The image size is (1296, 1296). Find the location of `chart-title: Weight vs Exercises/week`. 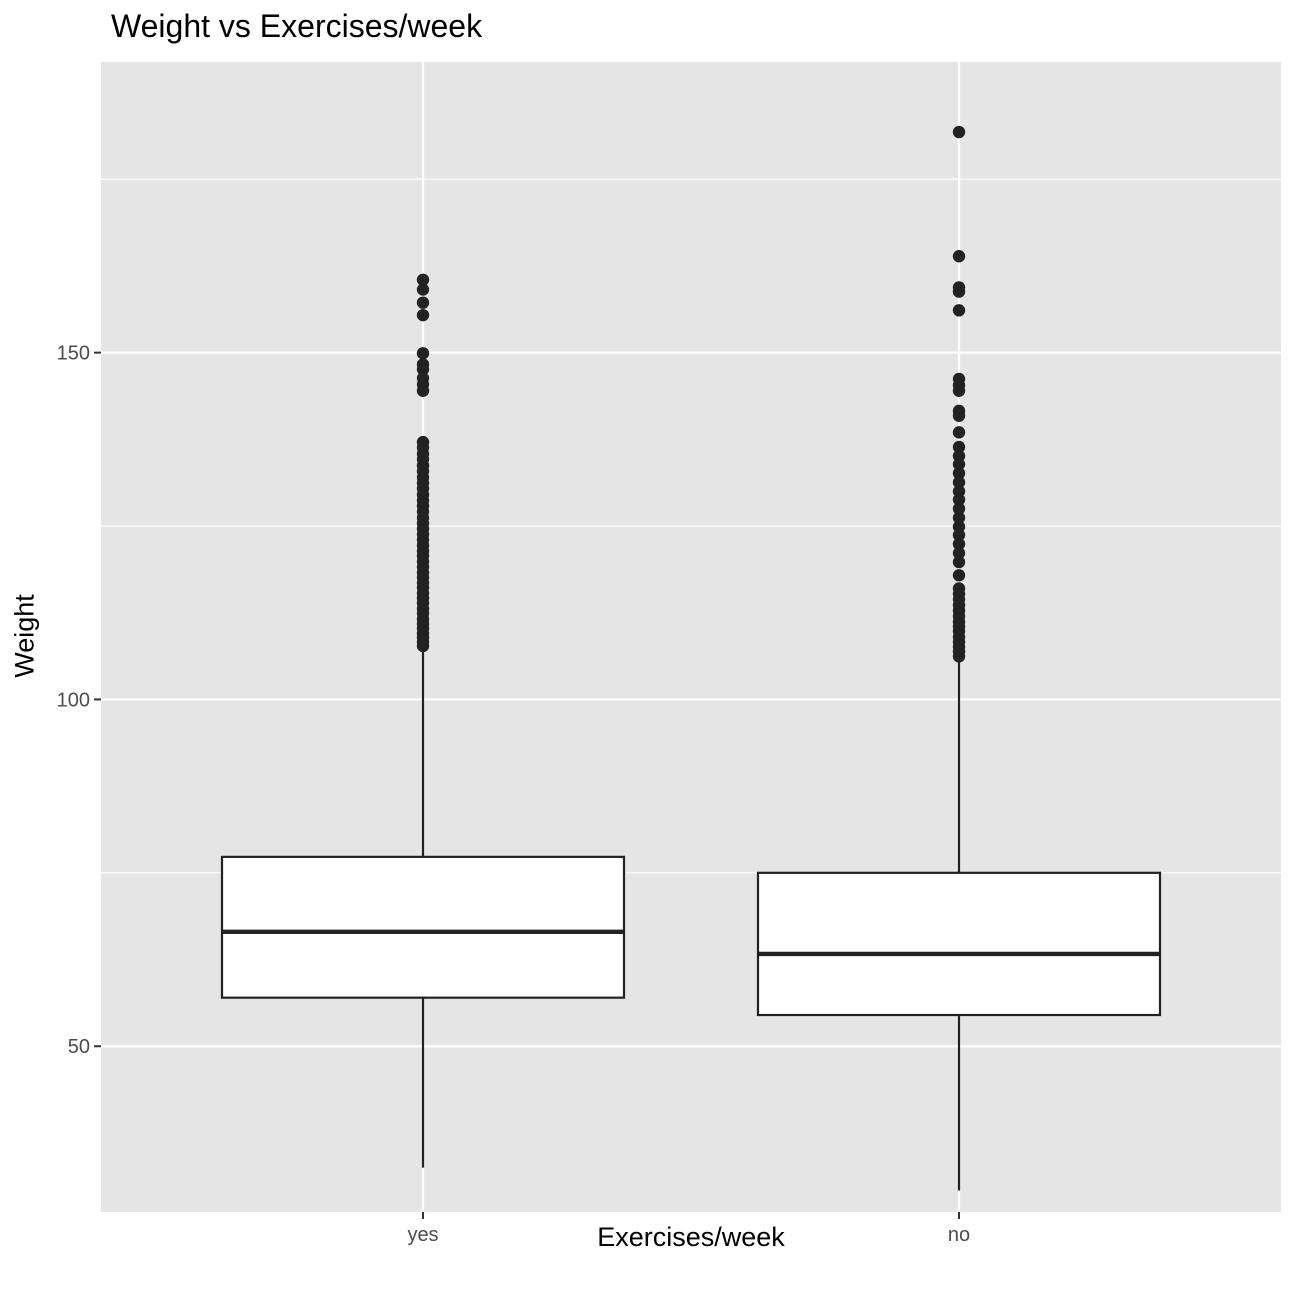

chart-title: Weight vs Exercises/week is located at coordinates (297, 26).